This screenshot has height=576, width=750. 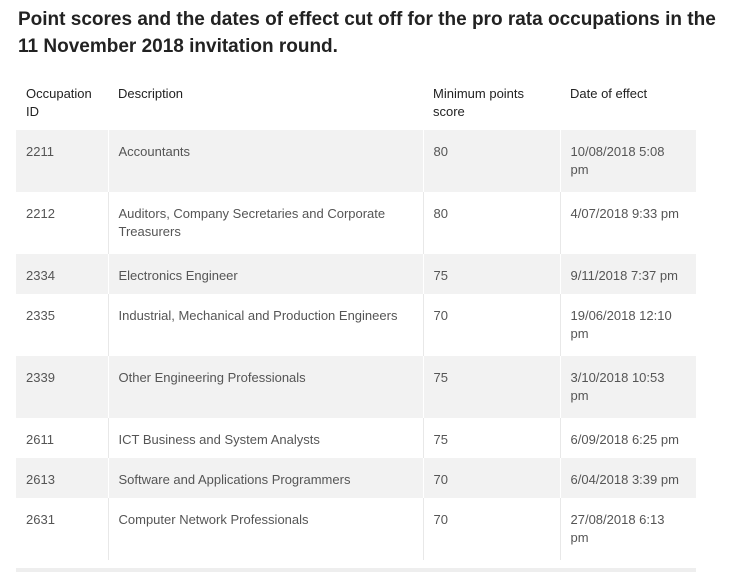 I want to click on cell-occupation-id: 2211, so click(x=62, y=161).